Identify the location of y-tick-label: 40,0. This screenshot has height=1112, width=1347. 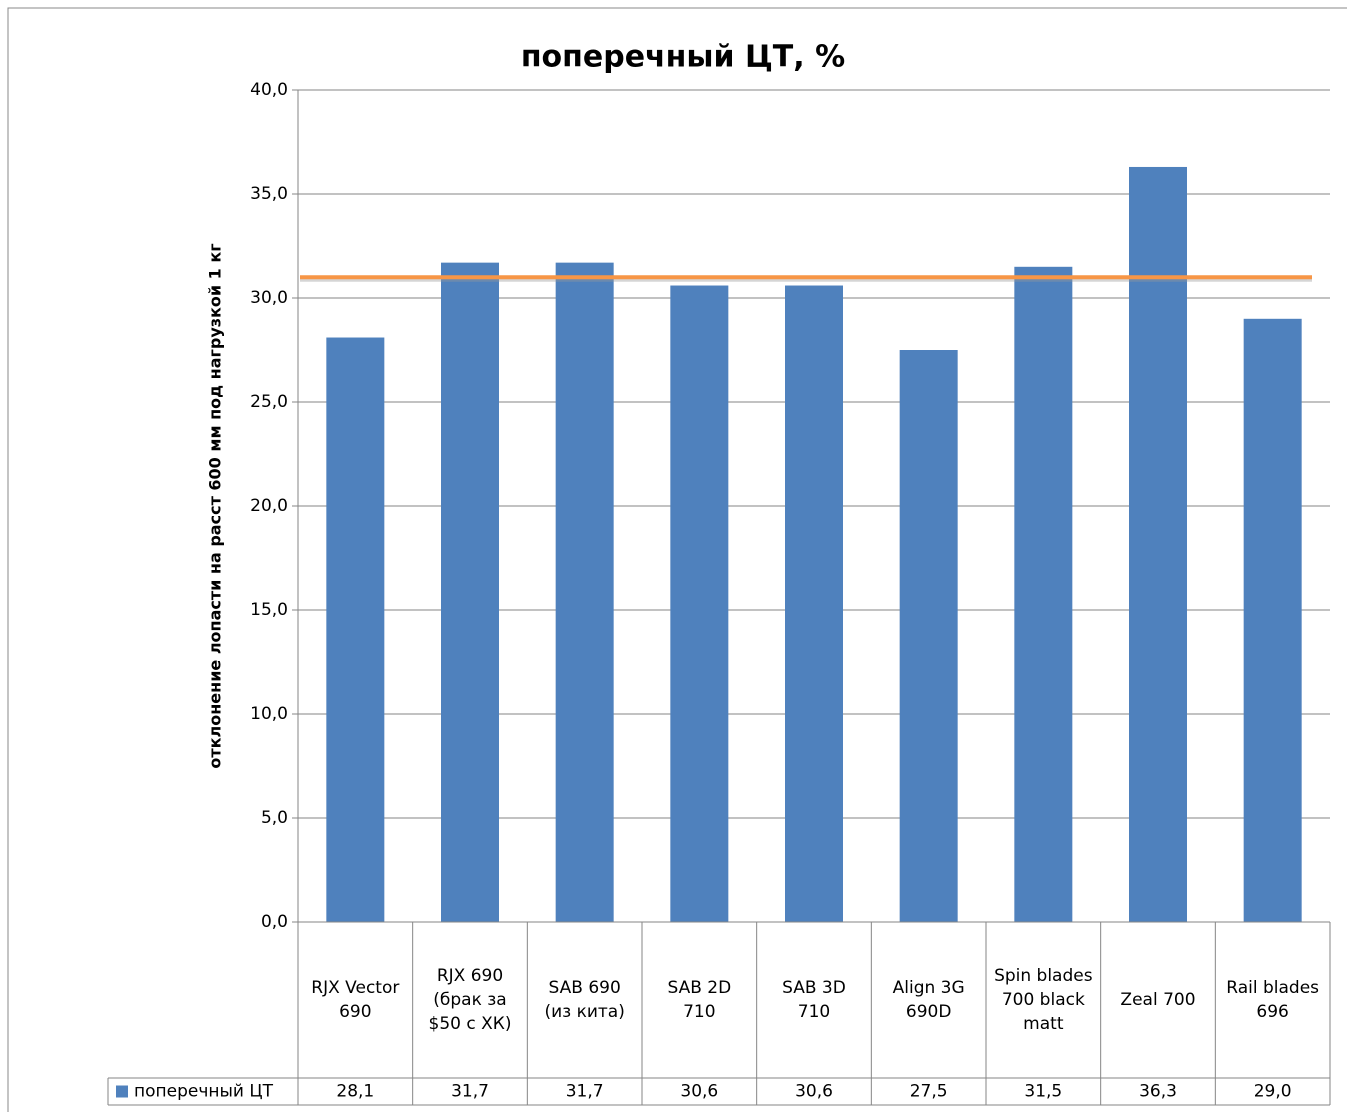
(269, 90).